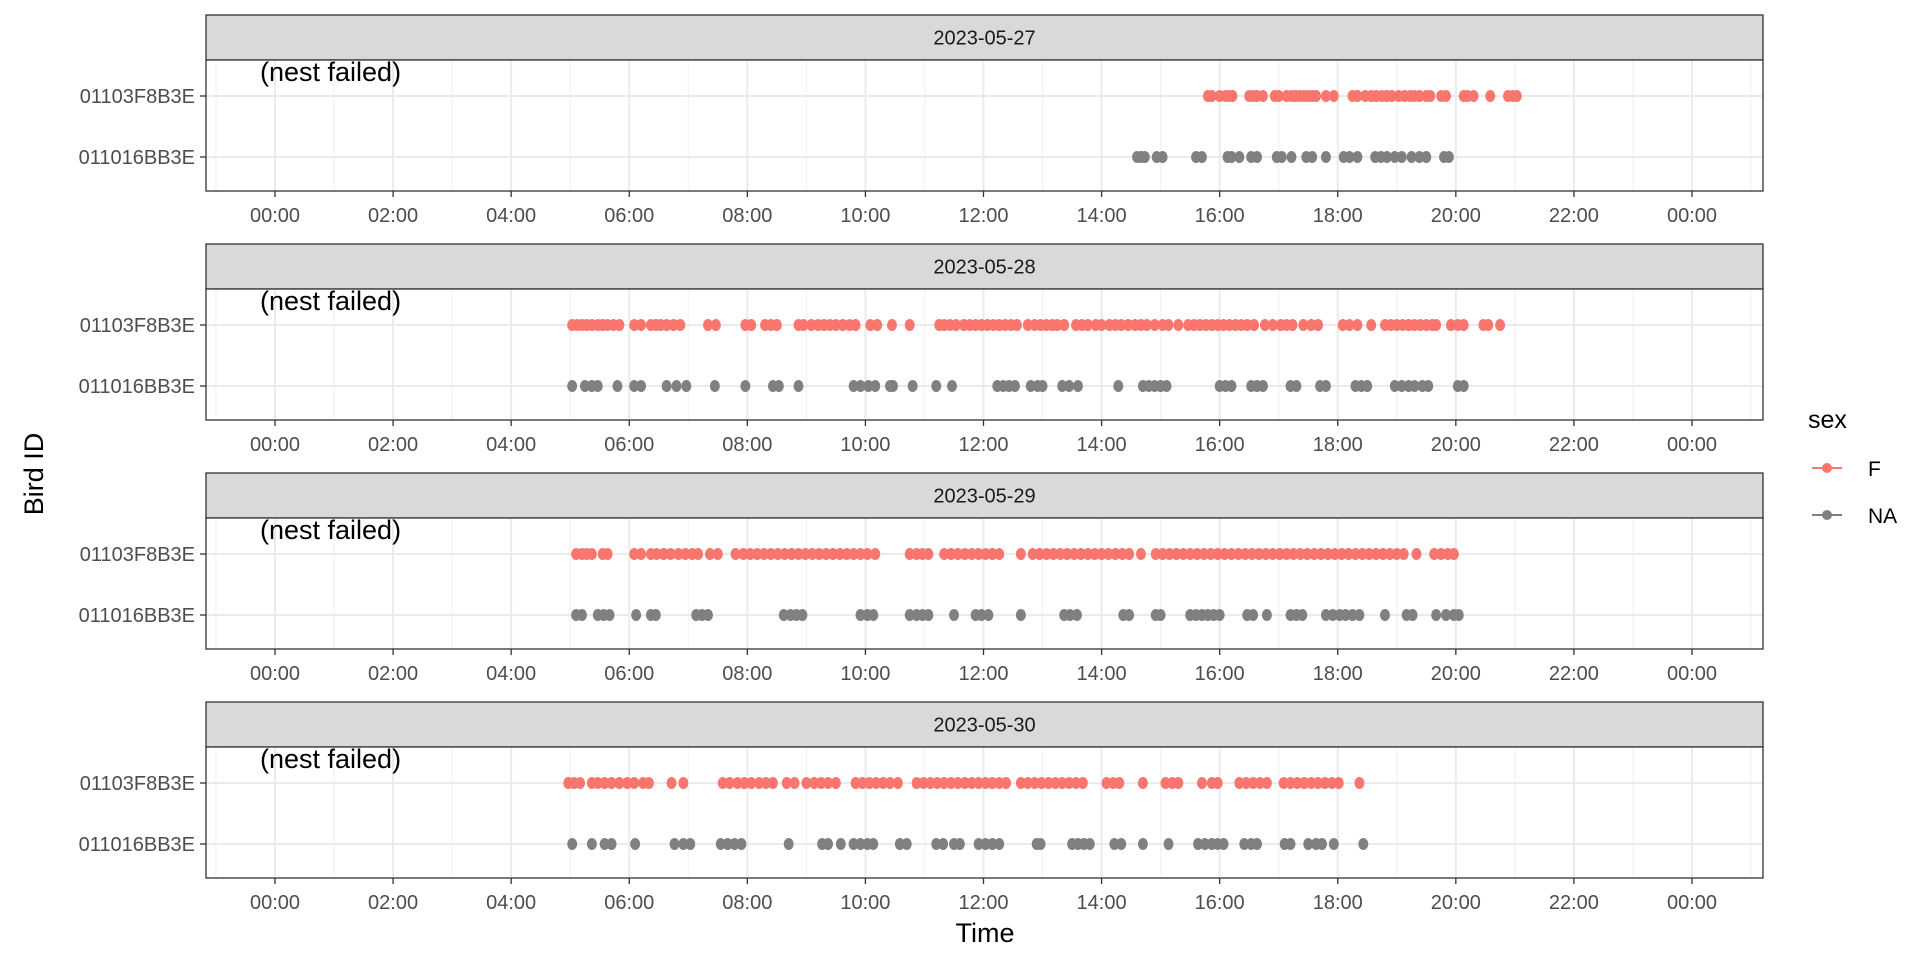 The width and height of the screenshot is (1920, 960). What do you see at coordinates (137, 97) in the screenshot?
I see `y-tick-label: 01103F8B3E` at bounding box center [137, 97].